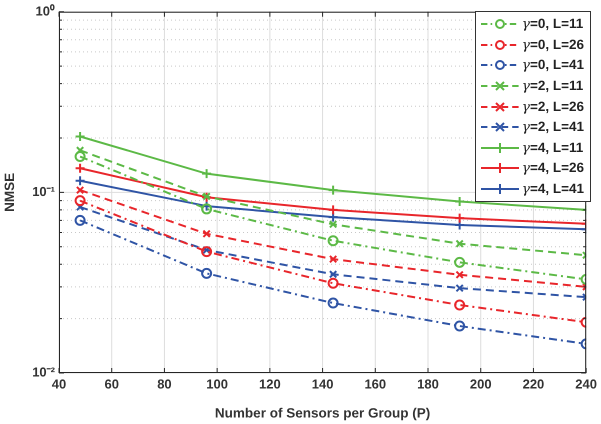  What do you see at coordinates (481, 384) in the screenshot?
I see `x-tick-label: 200` at bounding box center [481, 384].